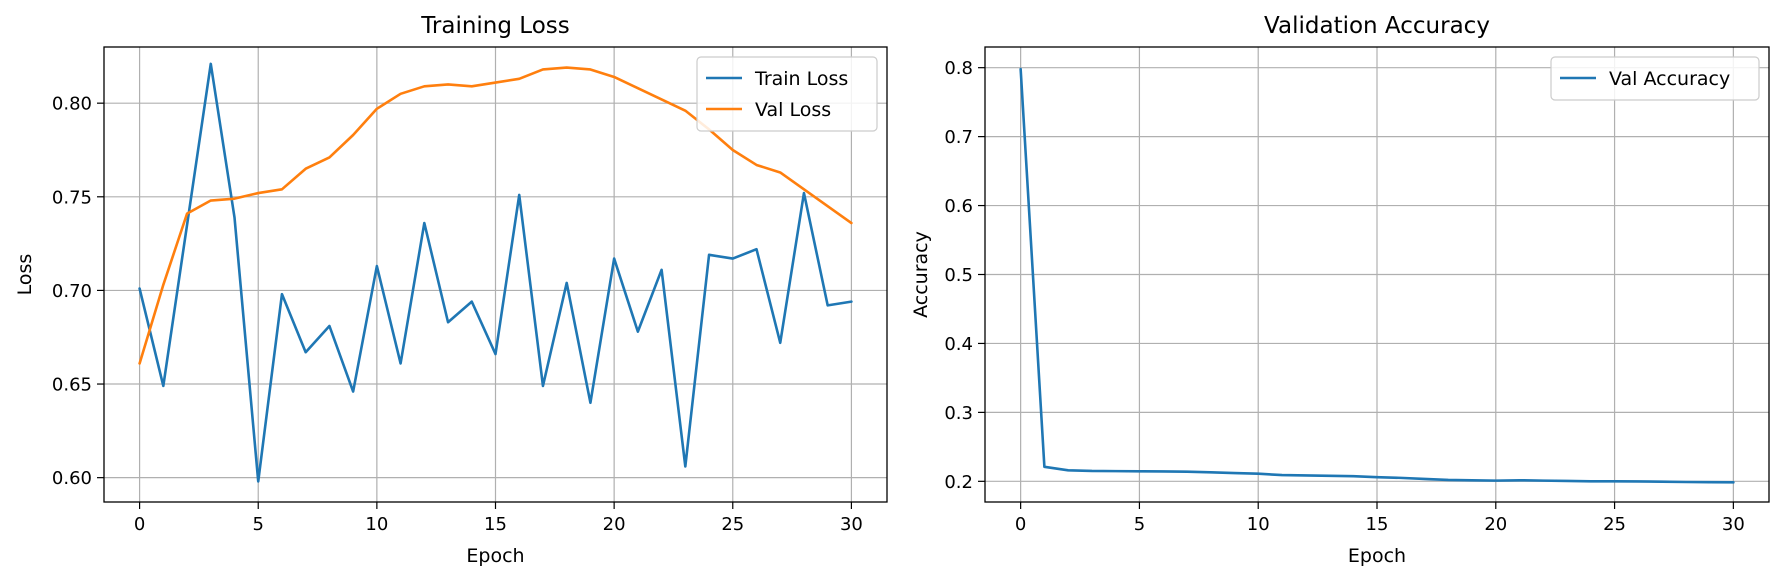  Describe the element at coordinates (1377, 26) in the screenshot. I see `chart-title: Validation Accuracy` at that location.